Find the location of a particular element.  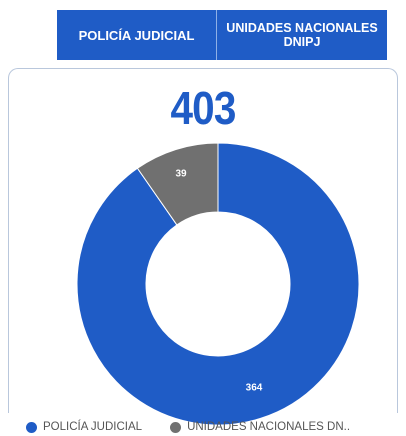

tab-policia-judicial: POLICÍA JUDICIAL is located at coordinates (137, 35).